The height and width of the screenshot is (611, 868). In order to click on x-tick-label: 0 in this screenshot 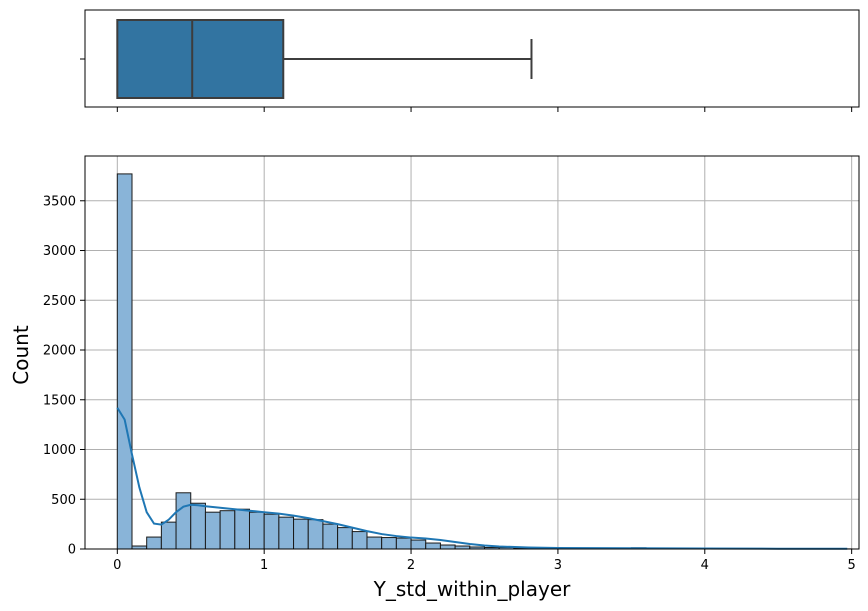, I will do `click(117, 565)`.